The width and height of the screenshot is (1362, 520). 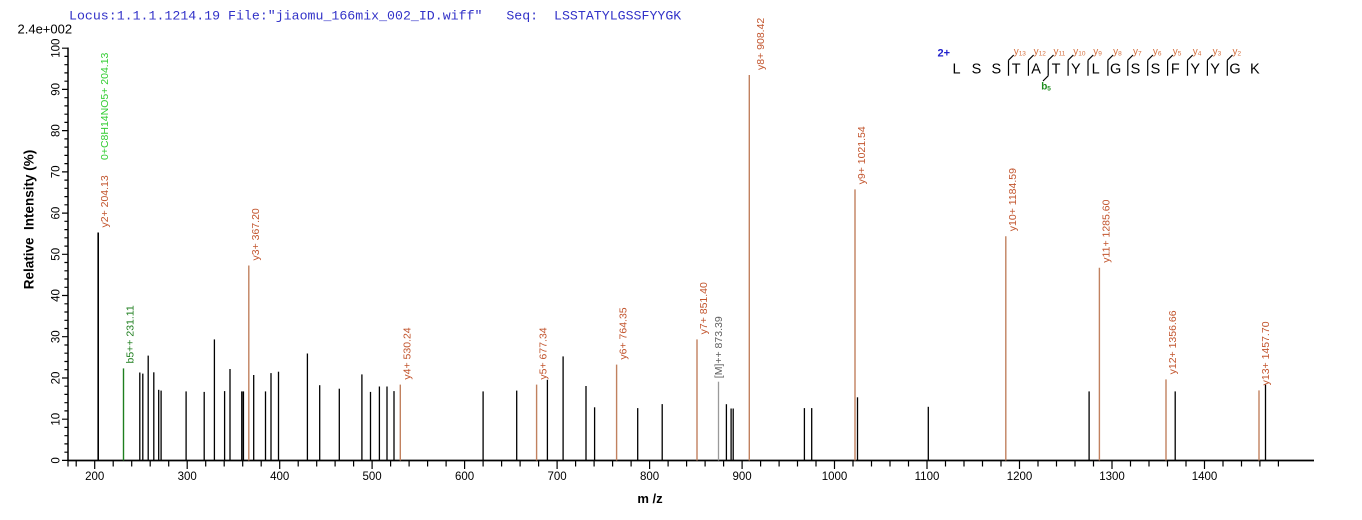 I want to click on svg-text: y13, so click(x=1020, y=52).